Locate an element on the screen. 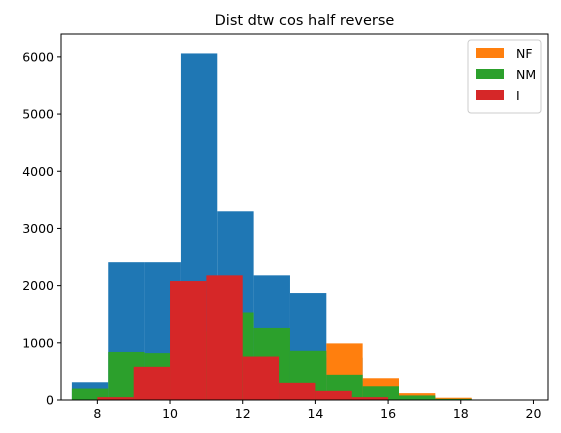 This screenshot has height=433, width=561. y-tick-label: 3000 is located at coordinates (38, 228).